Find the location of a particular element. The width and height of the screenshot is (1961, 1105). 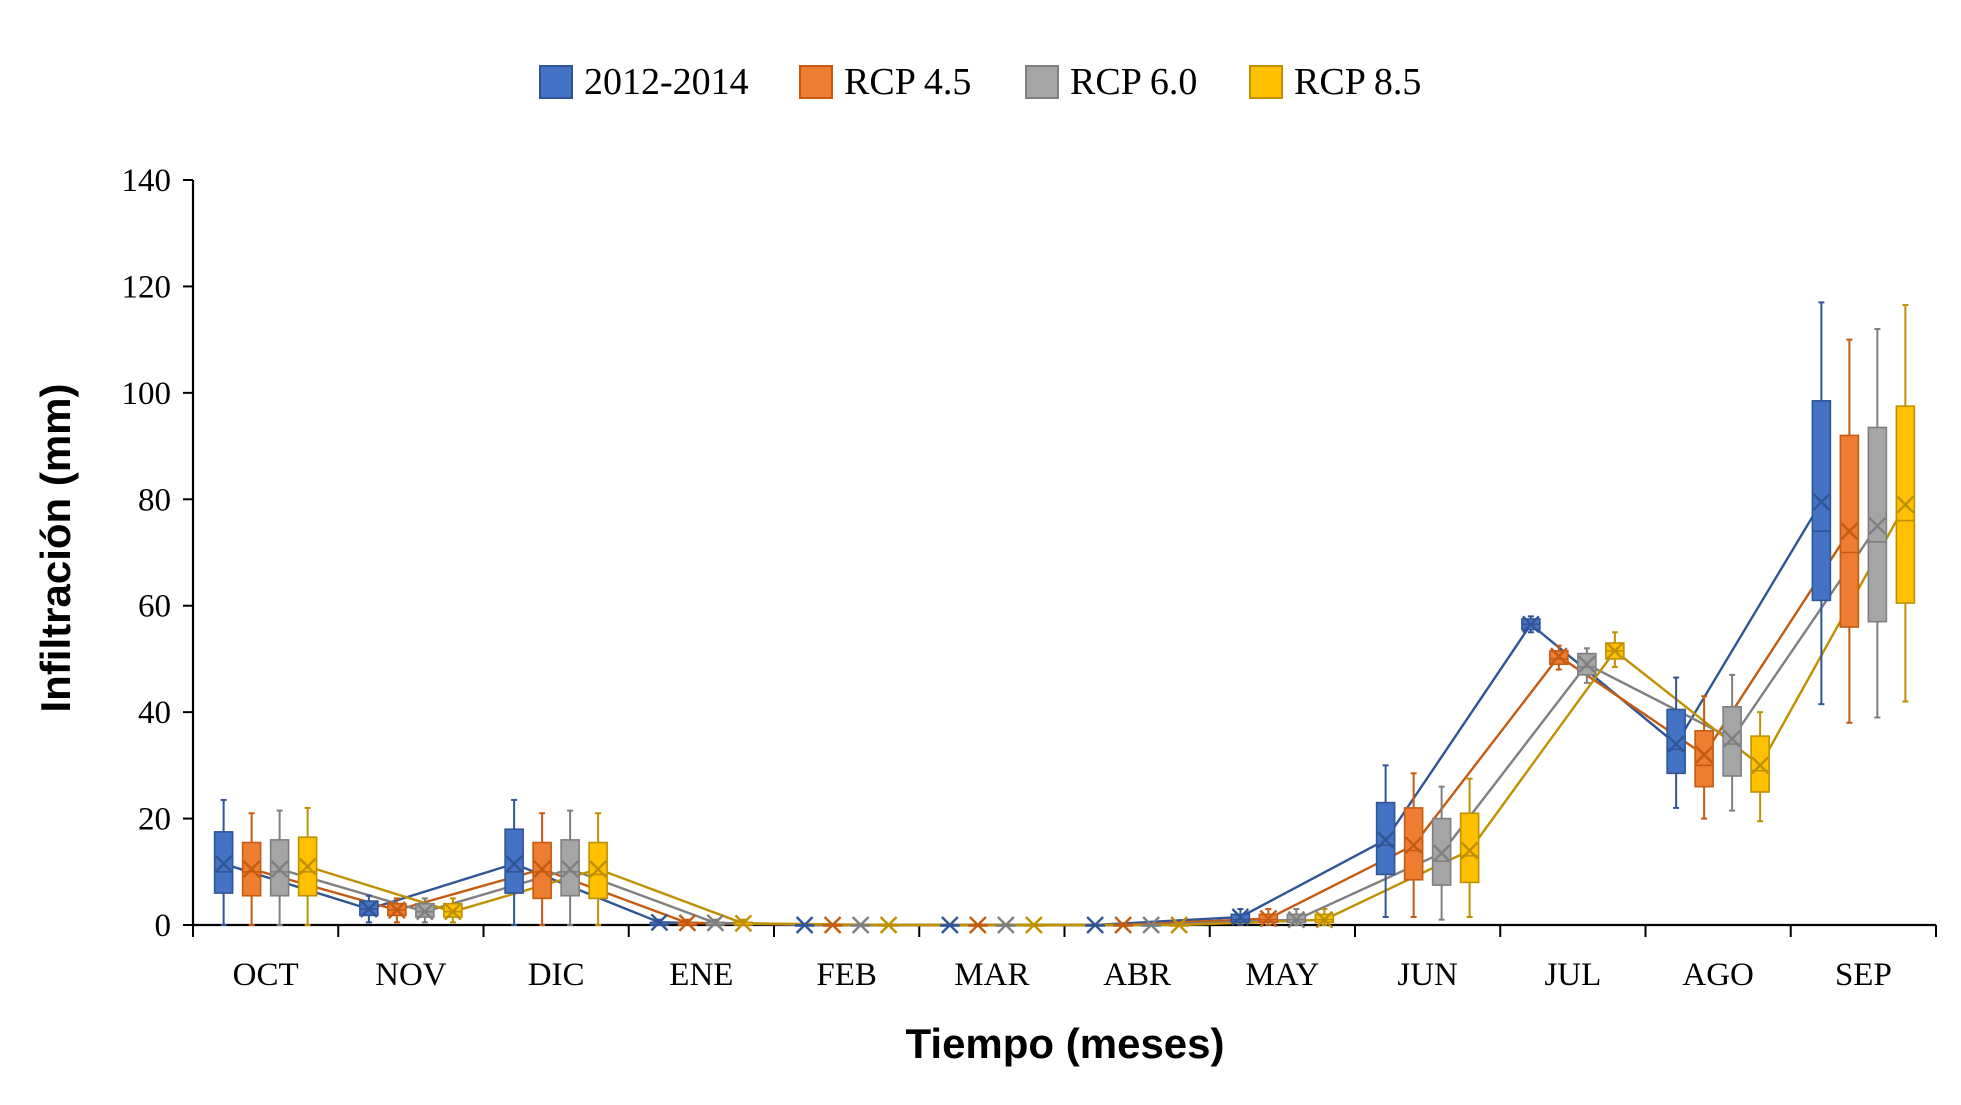

legend-item-series-2: RCP 6.0 is located at coordinates (1111, 82).